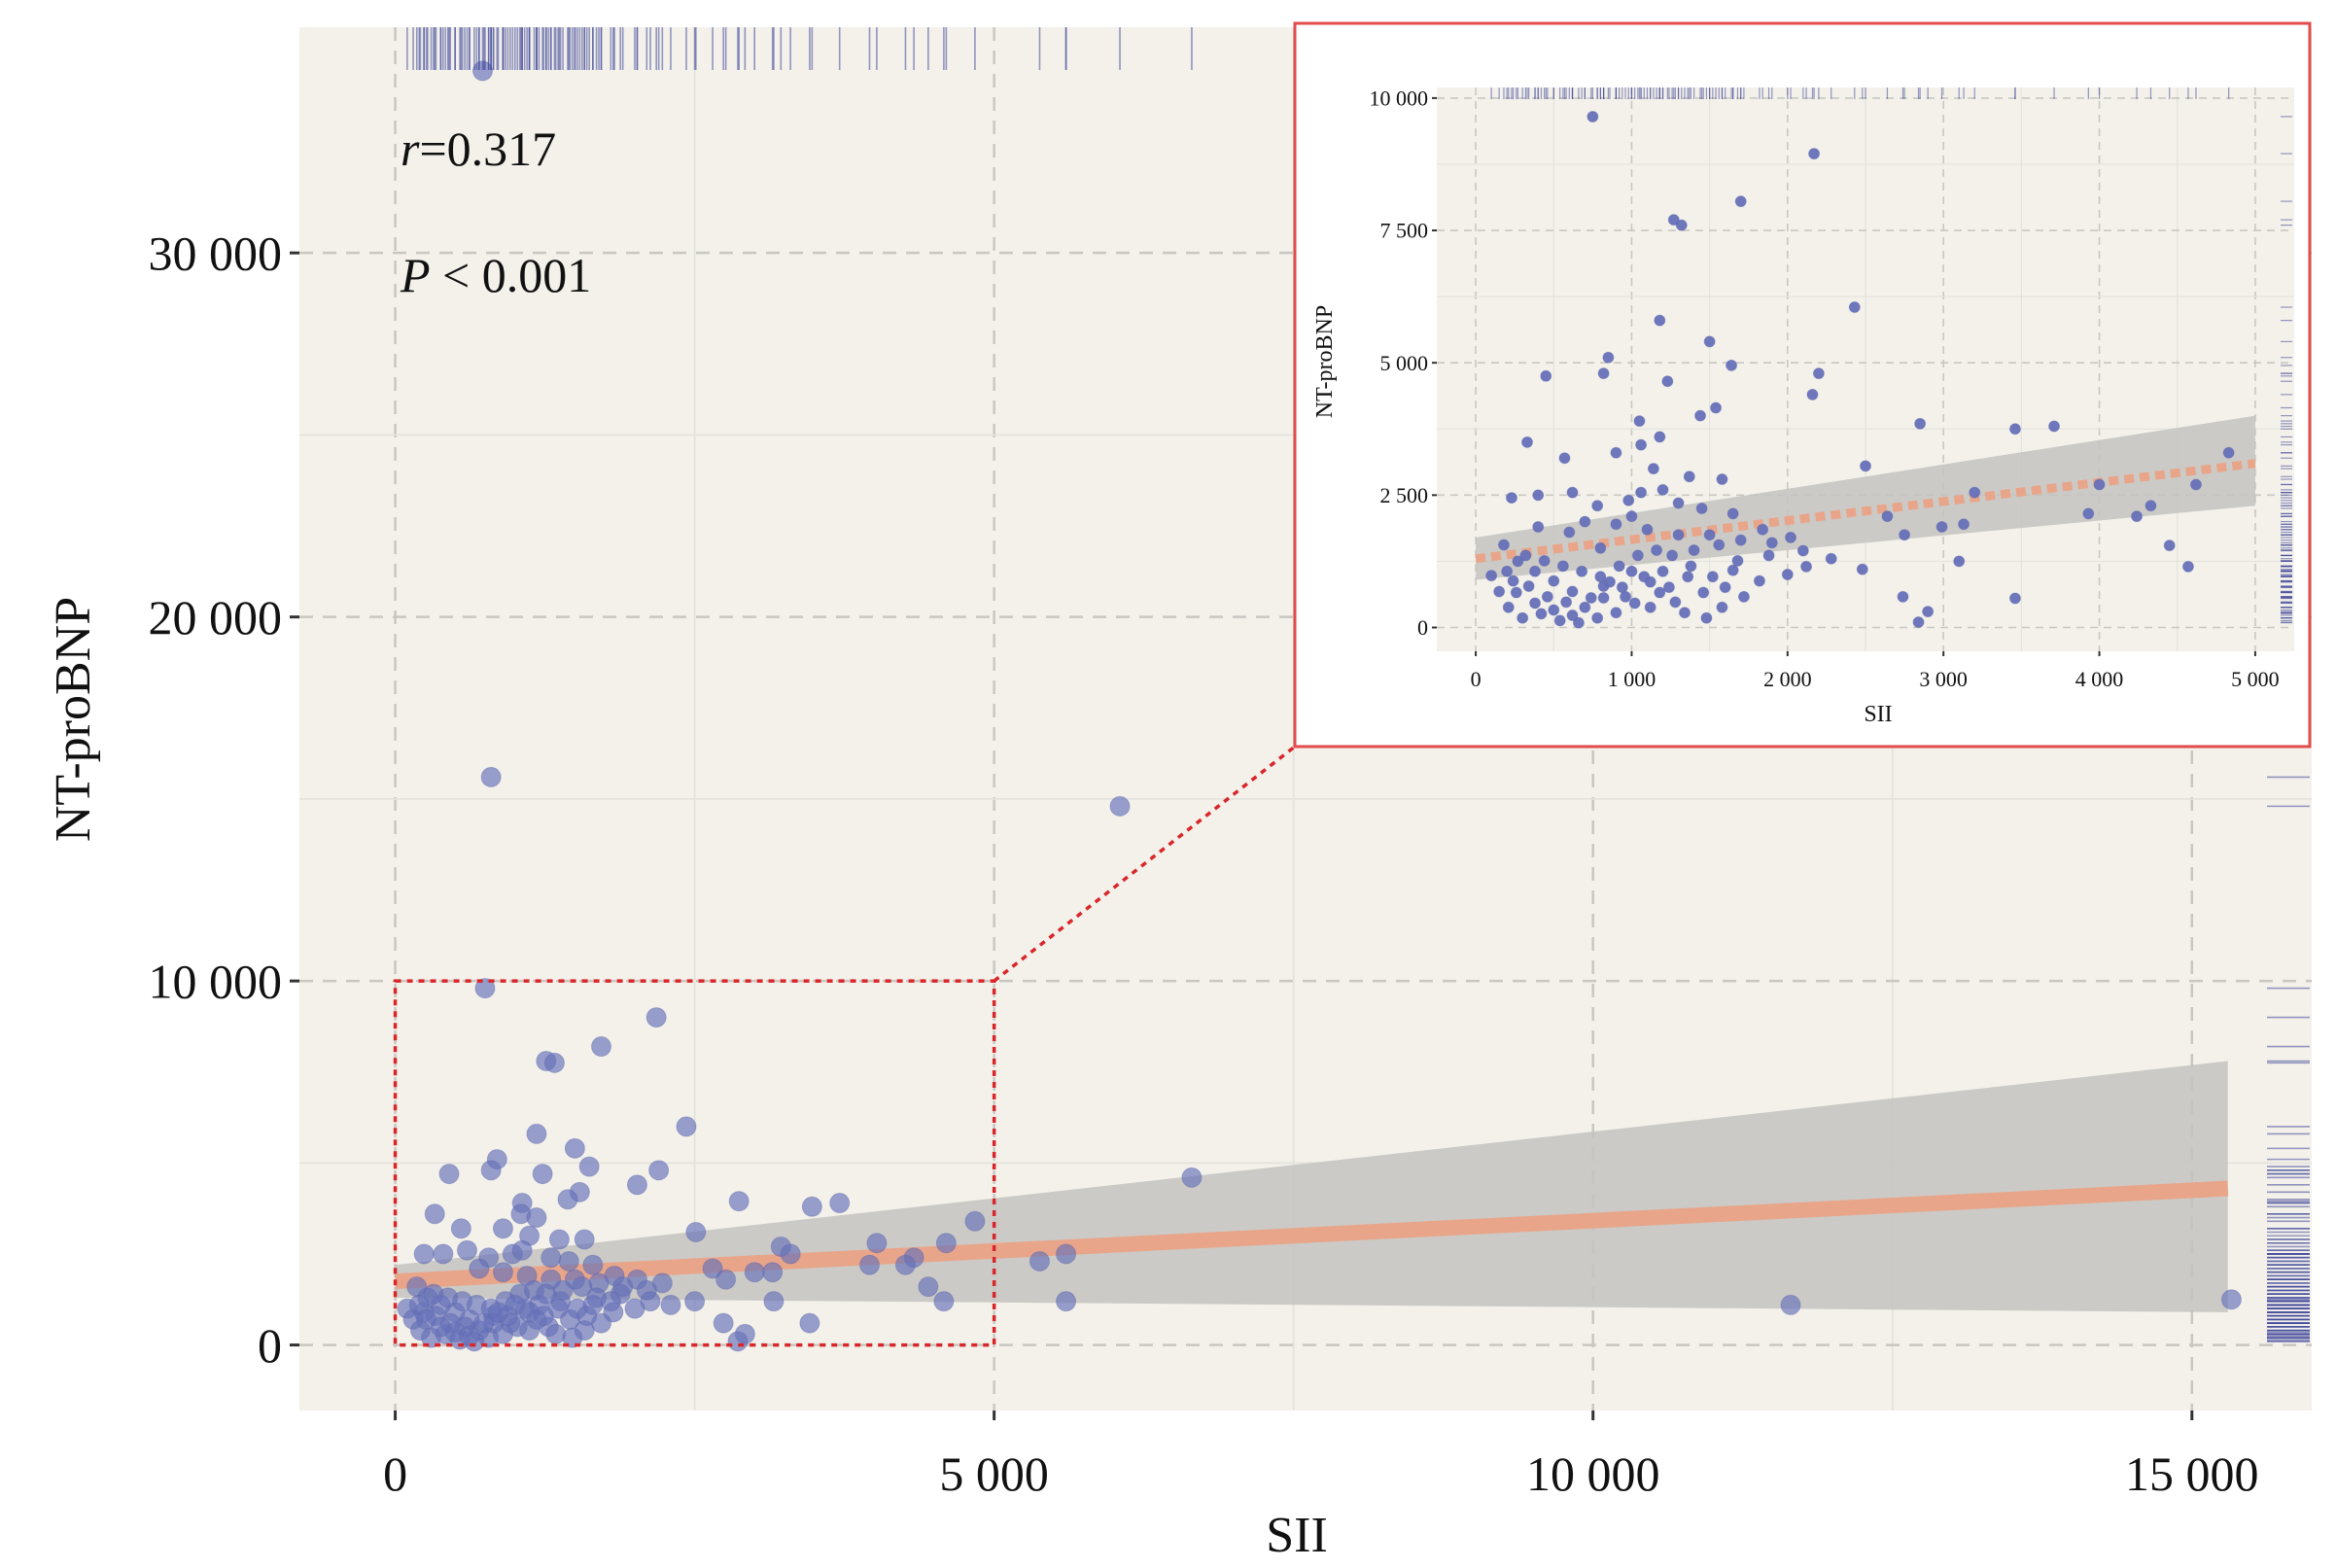 This screenshot has height=1568, width=2336. Describe the element at coordinates (2192, 1473) in the screenshot. I see `x-tick-label: 15 000` at that location.